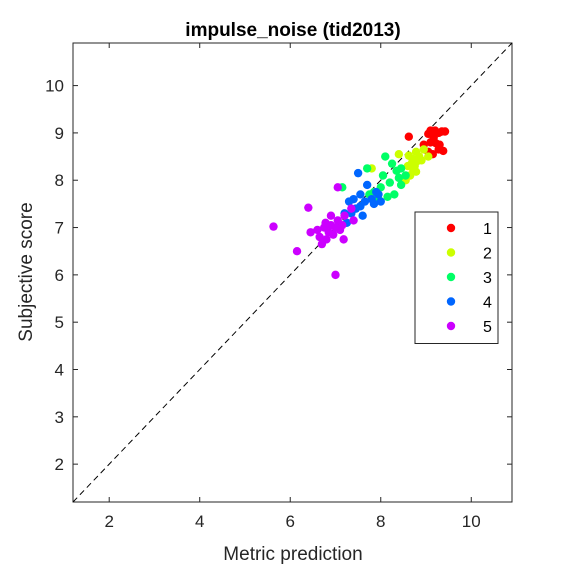 The image size is (567, 567). Describe the element at coordinates (59, 417) in the screenshot. I see `y-tick-label: 3` at that location.